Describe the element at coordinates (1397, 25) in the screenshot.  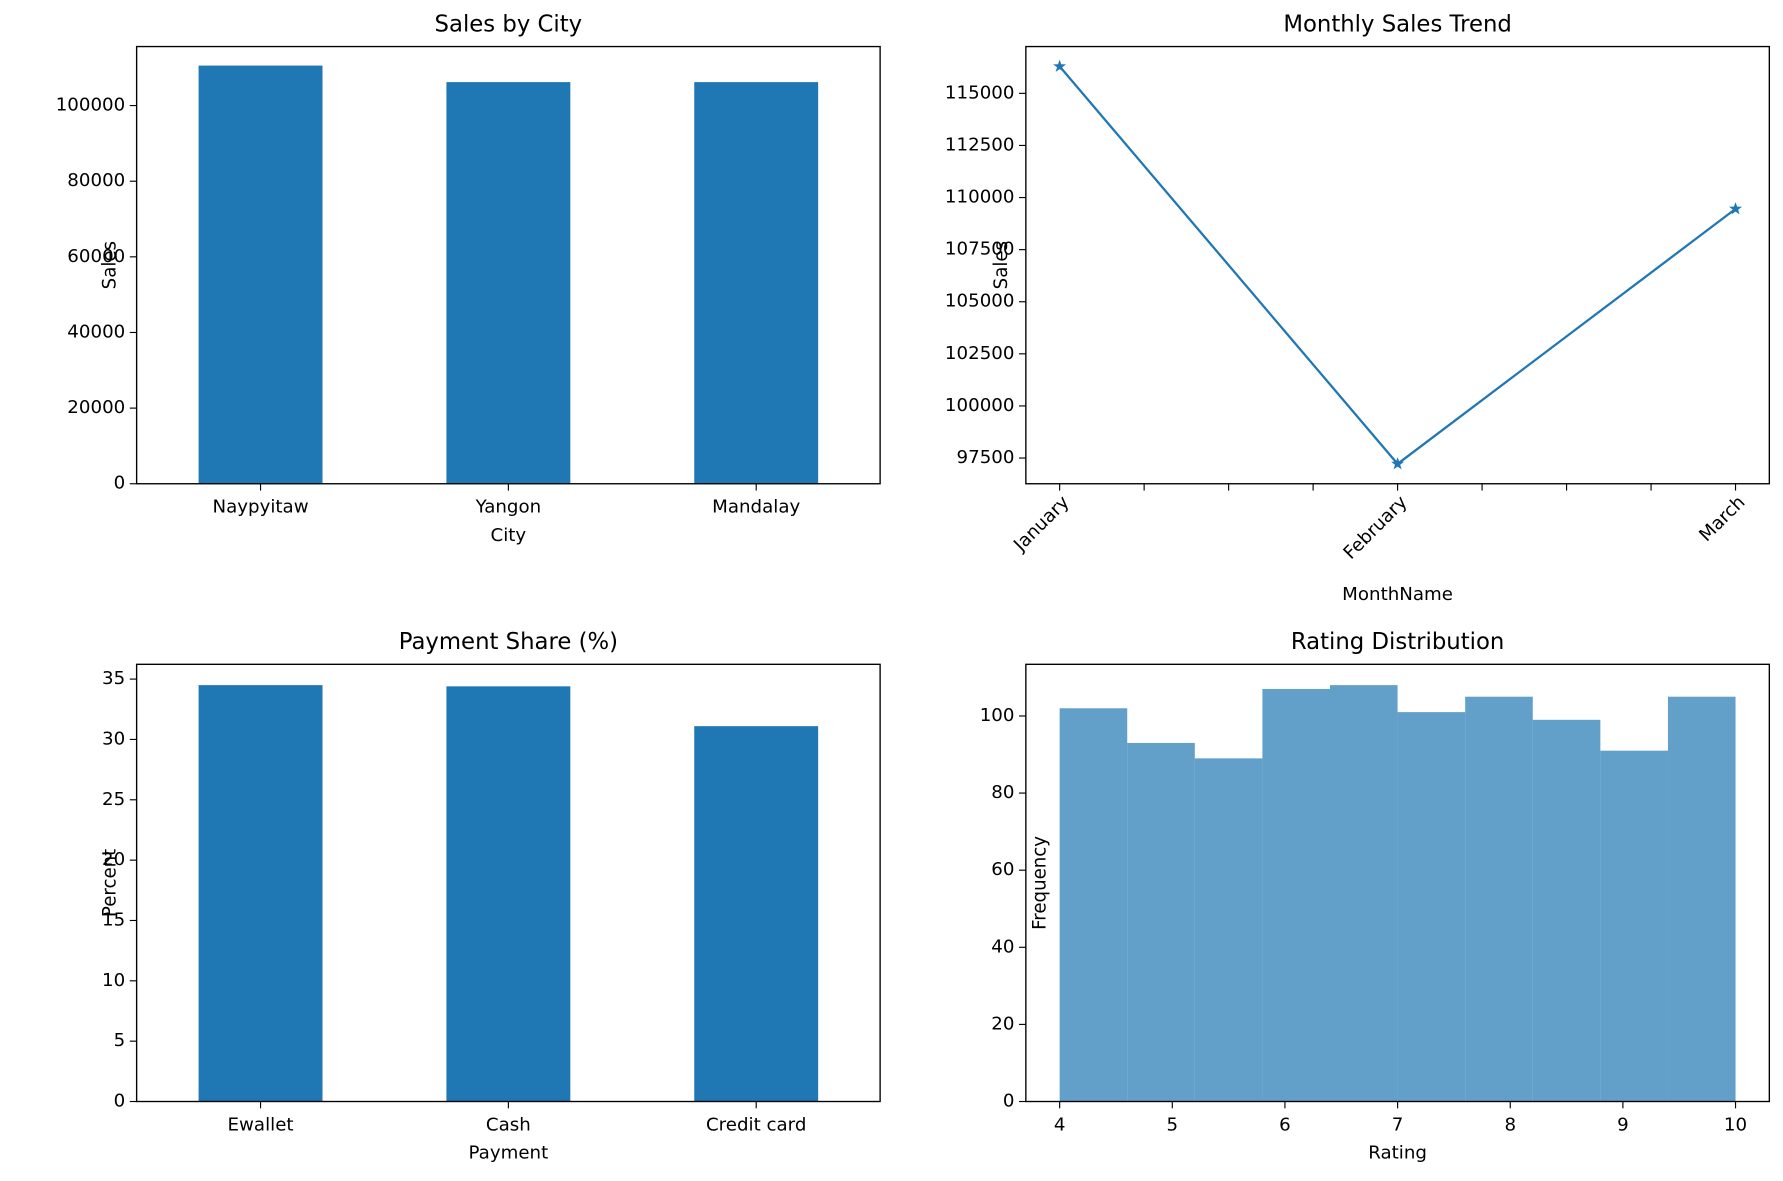
I see `subplot-title: Monthly Sales Trend` at that location.